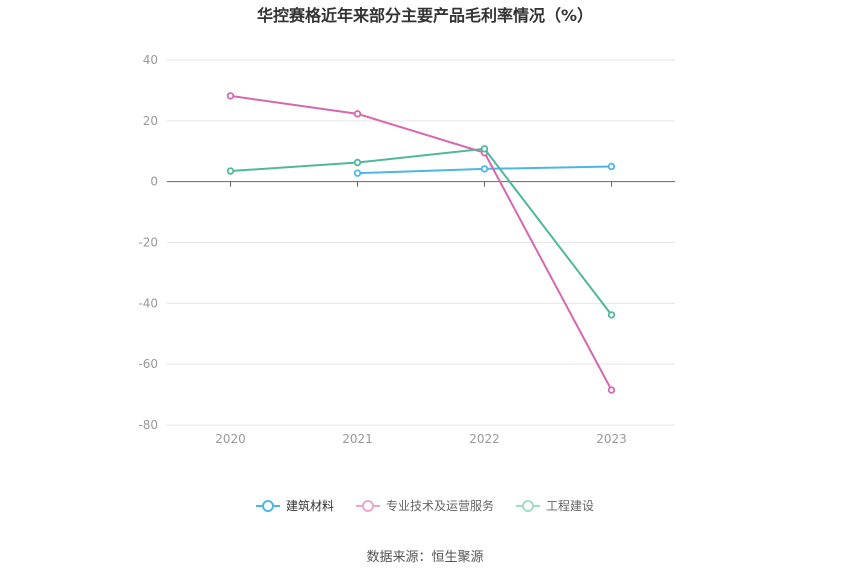 The height and width of the screenshot is (575, 850). What do you see at coordinates (148, 425) in the screenshot?
I see `y-tick-label: -80` at bounding box center [148, 425].